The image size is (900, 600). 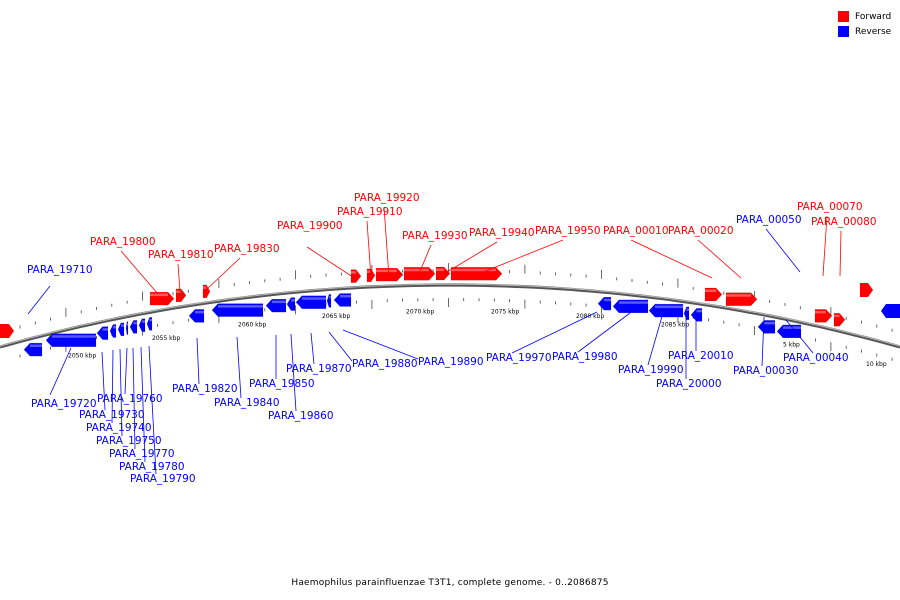 What do you see at coordinates (876, 364) in the screenshot?
I see `scale-label: 10 kbp` at bounding box center [876, 364].